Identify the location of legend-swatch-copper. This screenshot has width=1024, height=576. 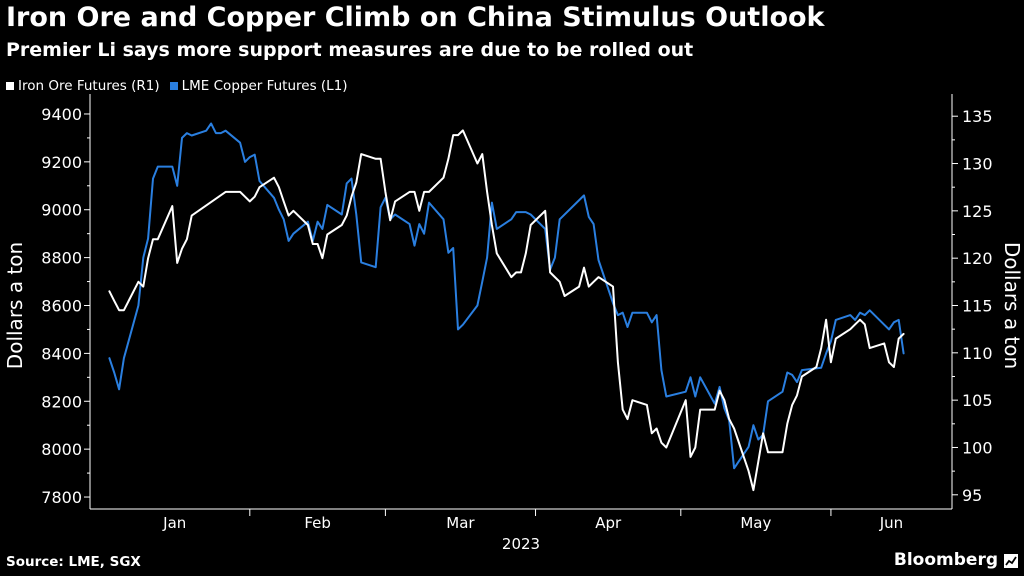
(173, 86).